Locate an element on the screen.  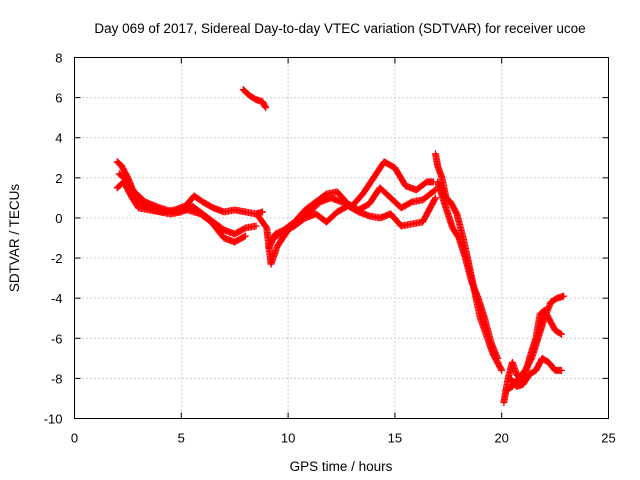
y-tick-label: -2 is located at coordinates (57, 258).